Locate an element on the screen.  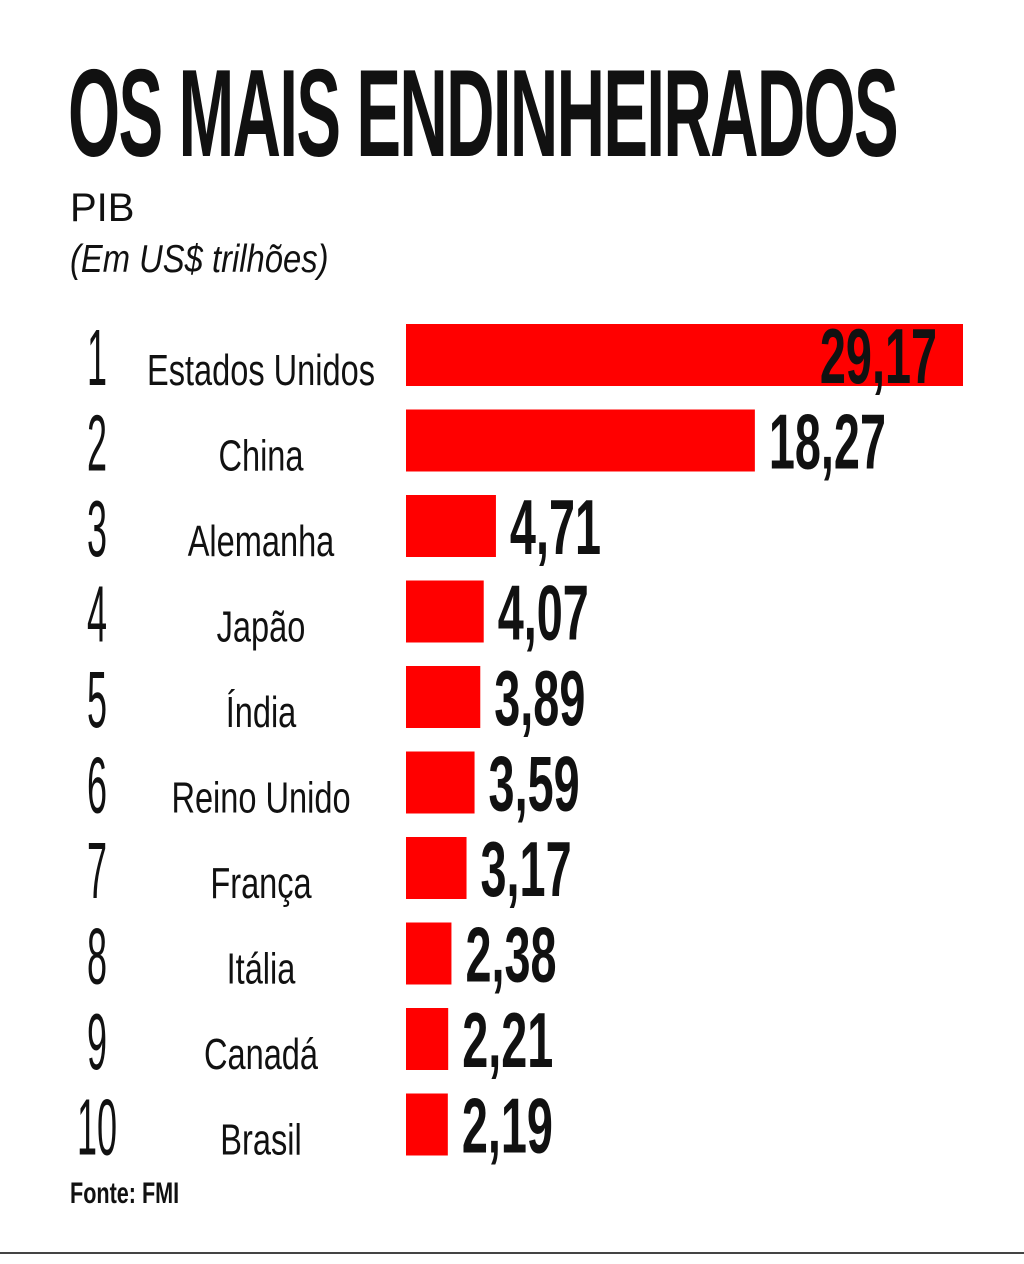
category-label: Alemanha is located at coordinates (261, 541).